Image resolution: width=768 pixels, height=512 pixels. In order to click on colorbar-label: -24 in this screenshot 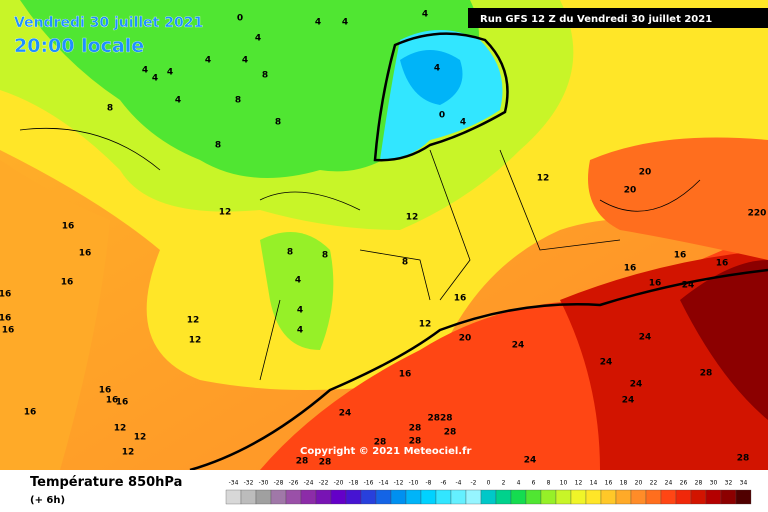, I will do `click(309, 483)`.